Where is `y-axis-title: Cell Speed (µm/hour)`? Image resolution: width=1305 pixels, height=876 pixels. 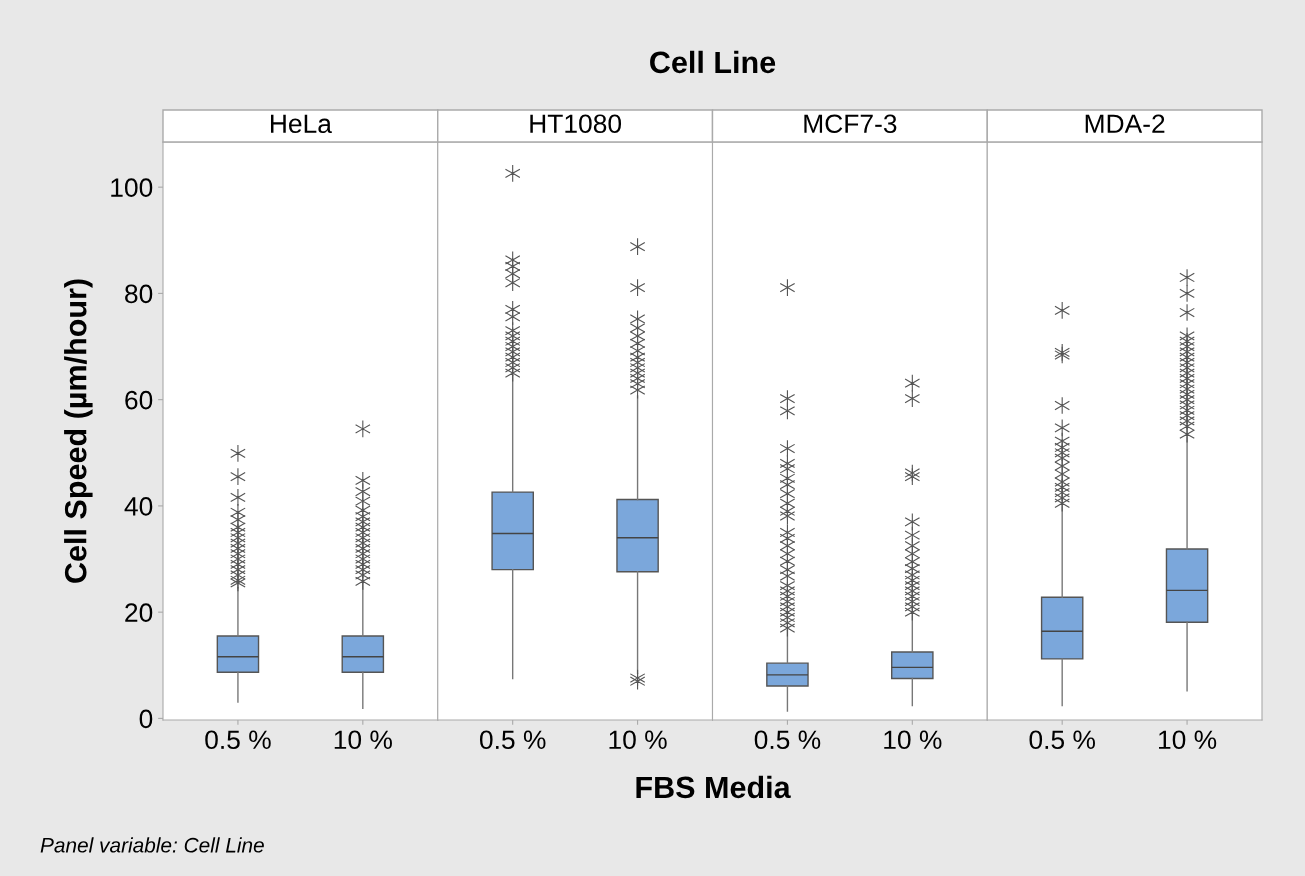
y-axis-title: Cell Speed (µm/hour) is located at coordinates (78, 431).